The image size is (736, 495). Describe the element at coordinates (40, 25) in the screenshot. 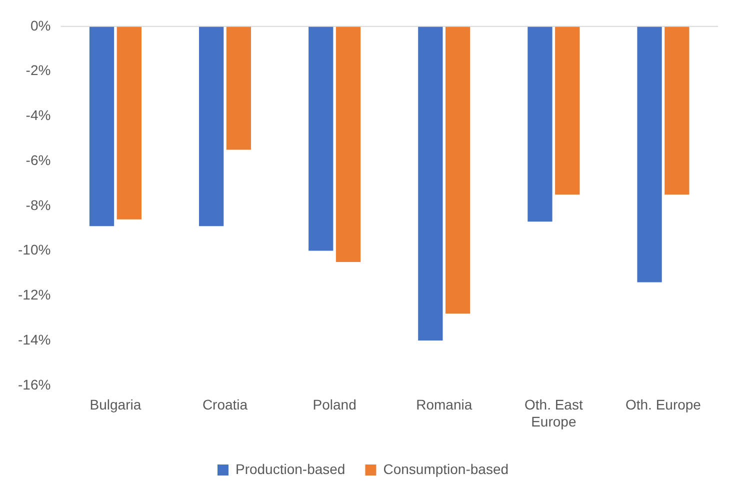

I see `y-tick-label: 0%` at that location.